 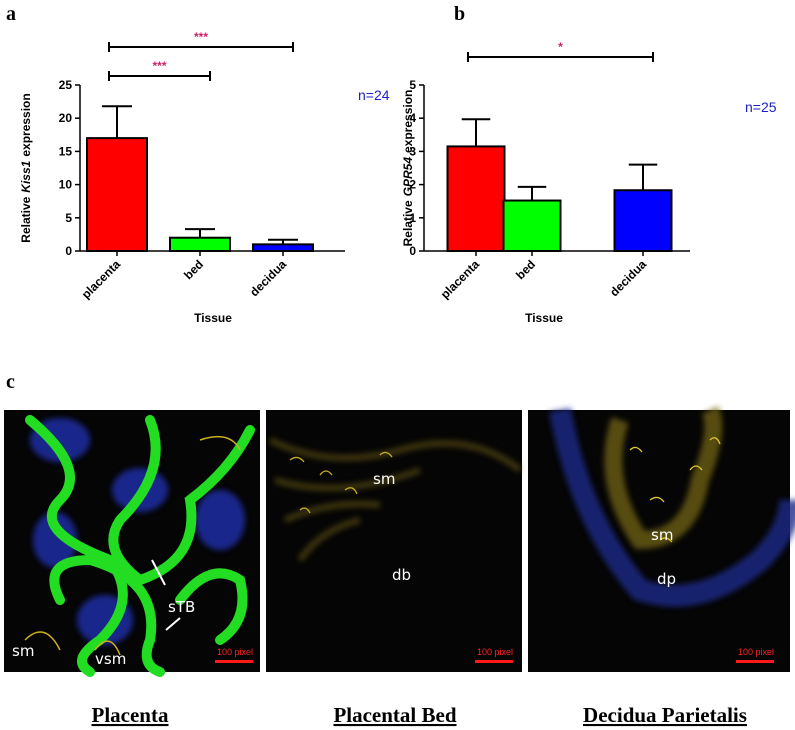 What do you see at coordinates (394, 715) in the screenshot?
I see `image-caption: Placental Bed` at bounding box center [394, 715].